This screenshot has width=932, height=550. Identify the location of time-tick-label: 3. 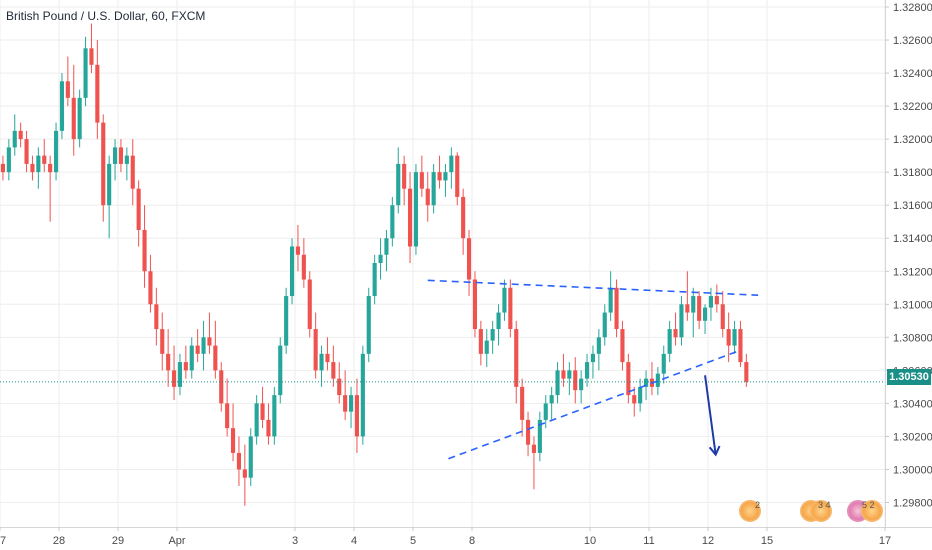
(295, 541).